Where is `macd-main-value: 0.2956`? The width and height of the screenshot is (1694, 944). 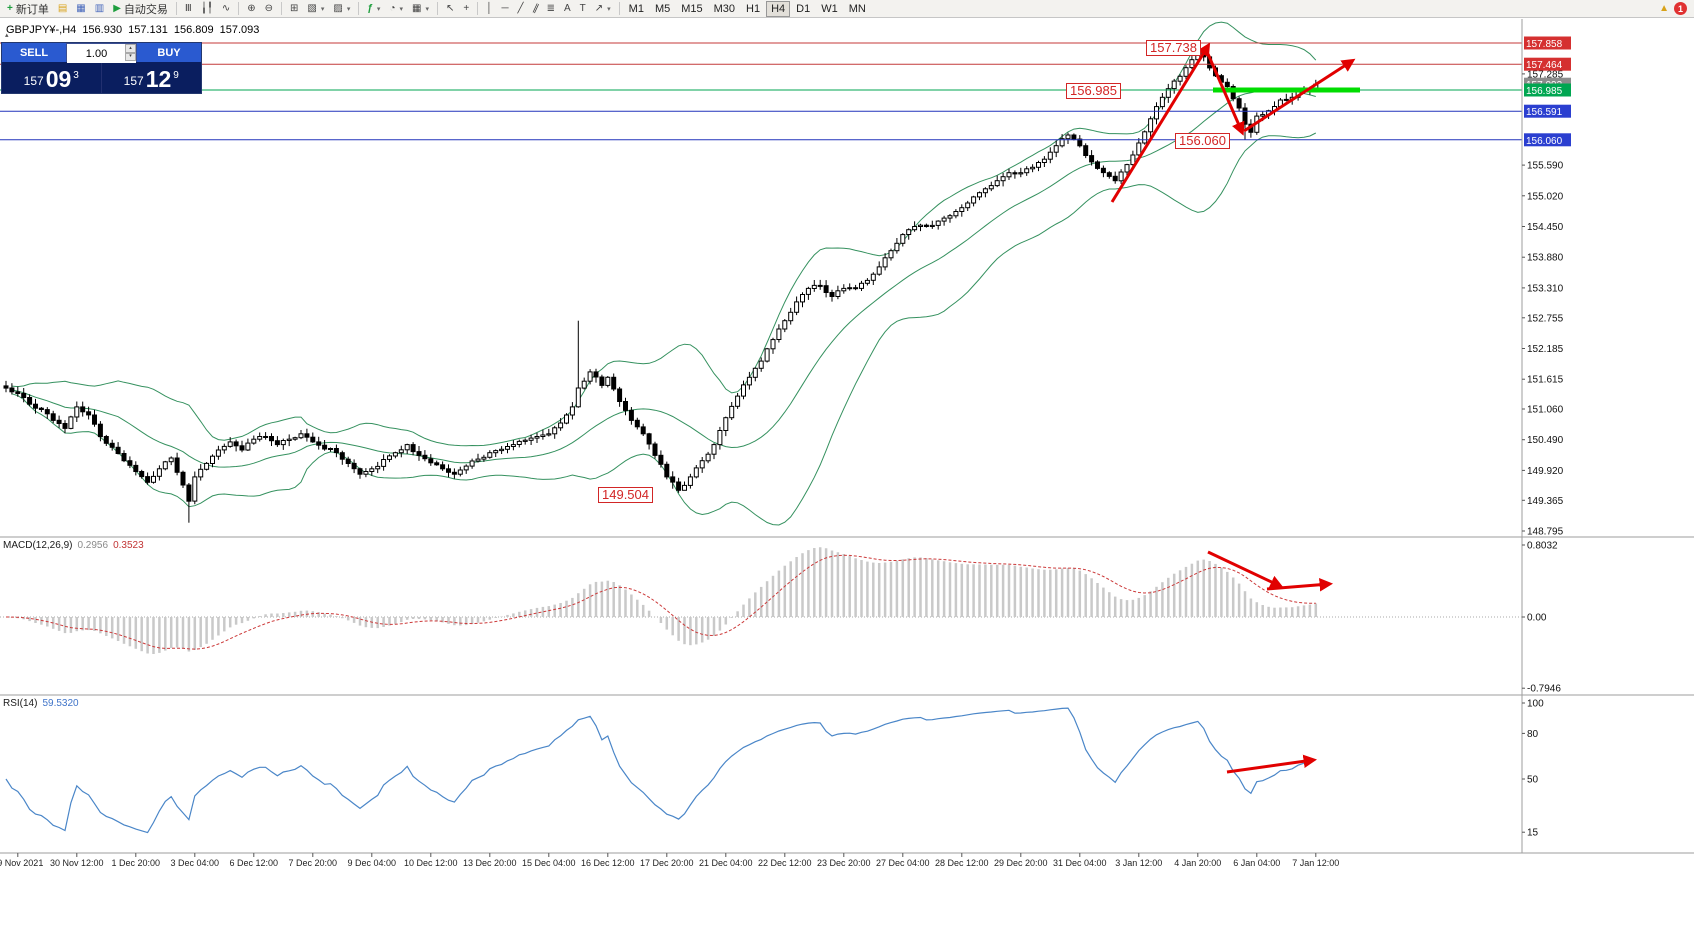 macd-main-value: 0.2956 is located at coordinates (93, 545).